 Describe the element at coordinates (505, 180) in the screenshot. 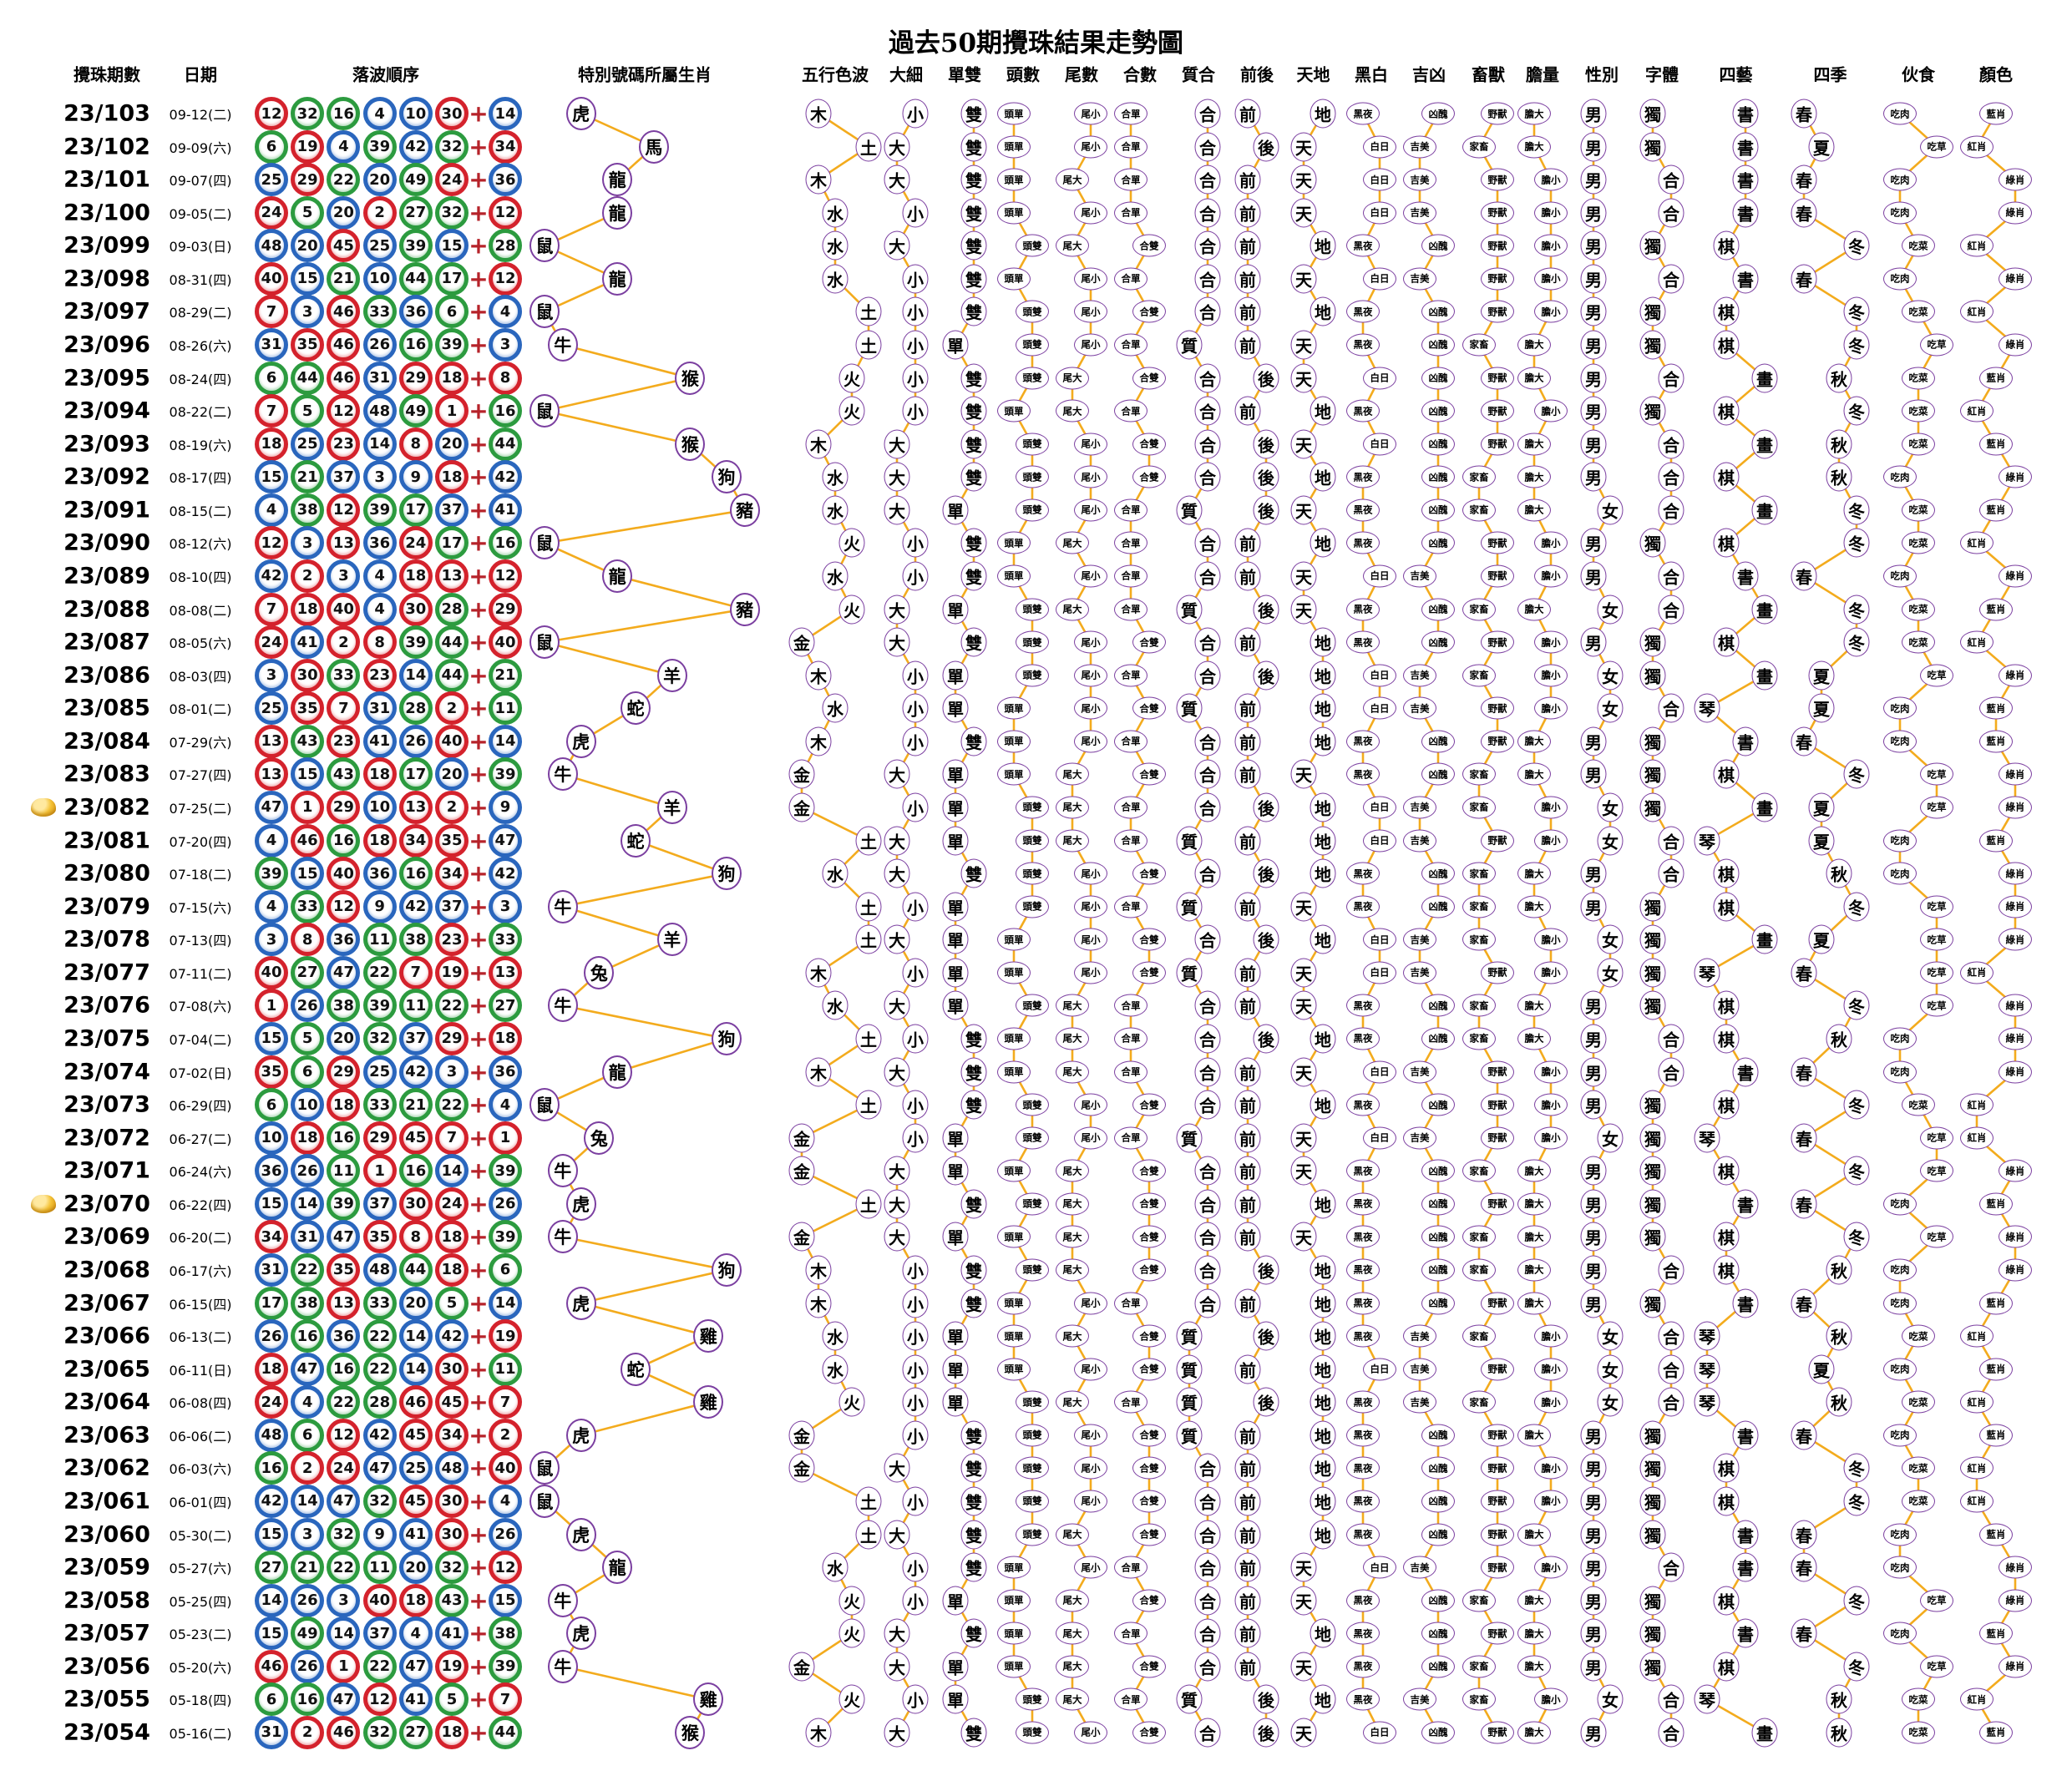

I see `special-ball: 36` at that location.